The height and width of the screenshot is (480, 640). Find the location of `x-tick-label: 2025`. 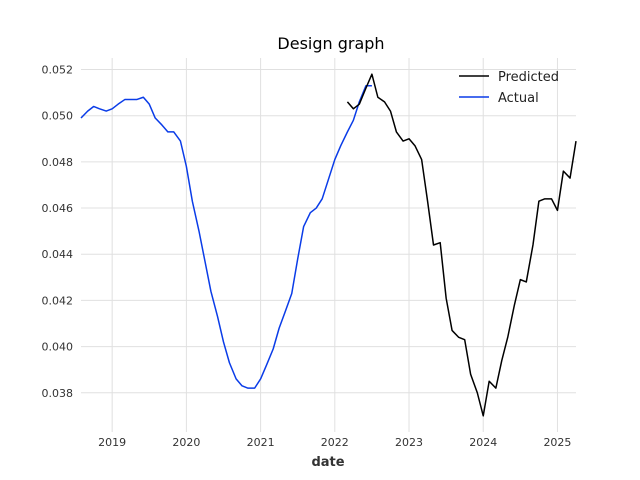

x-tick-label: 2025 is located at coordinates (557, 442).